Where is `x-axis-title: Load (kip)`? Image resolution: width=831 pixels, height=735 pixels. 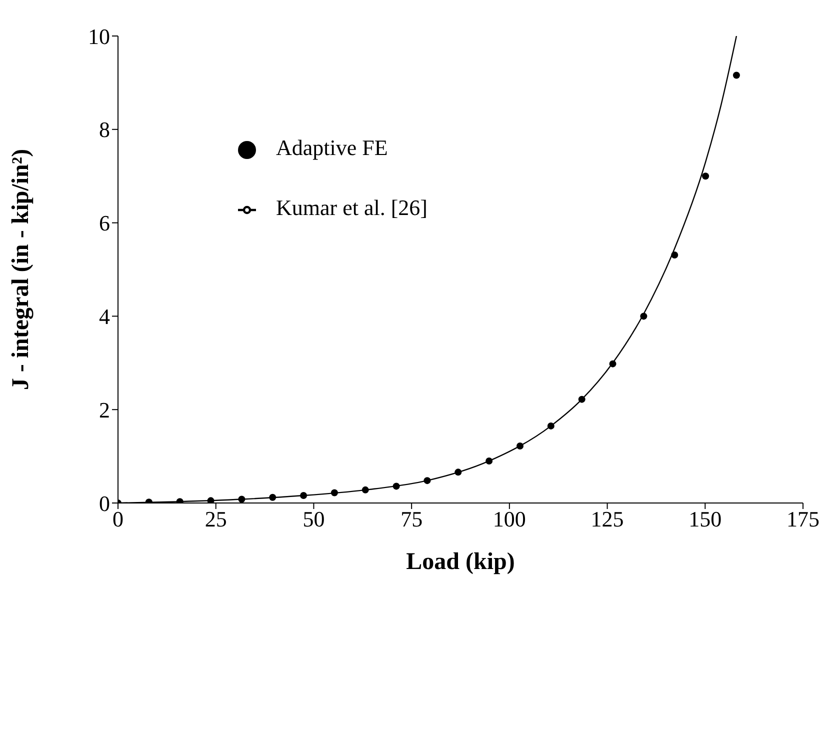
x-axis-title: Load (kip) is located at coordinates (460, 562).